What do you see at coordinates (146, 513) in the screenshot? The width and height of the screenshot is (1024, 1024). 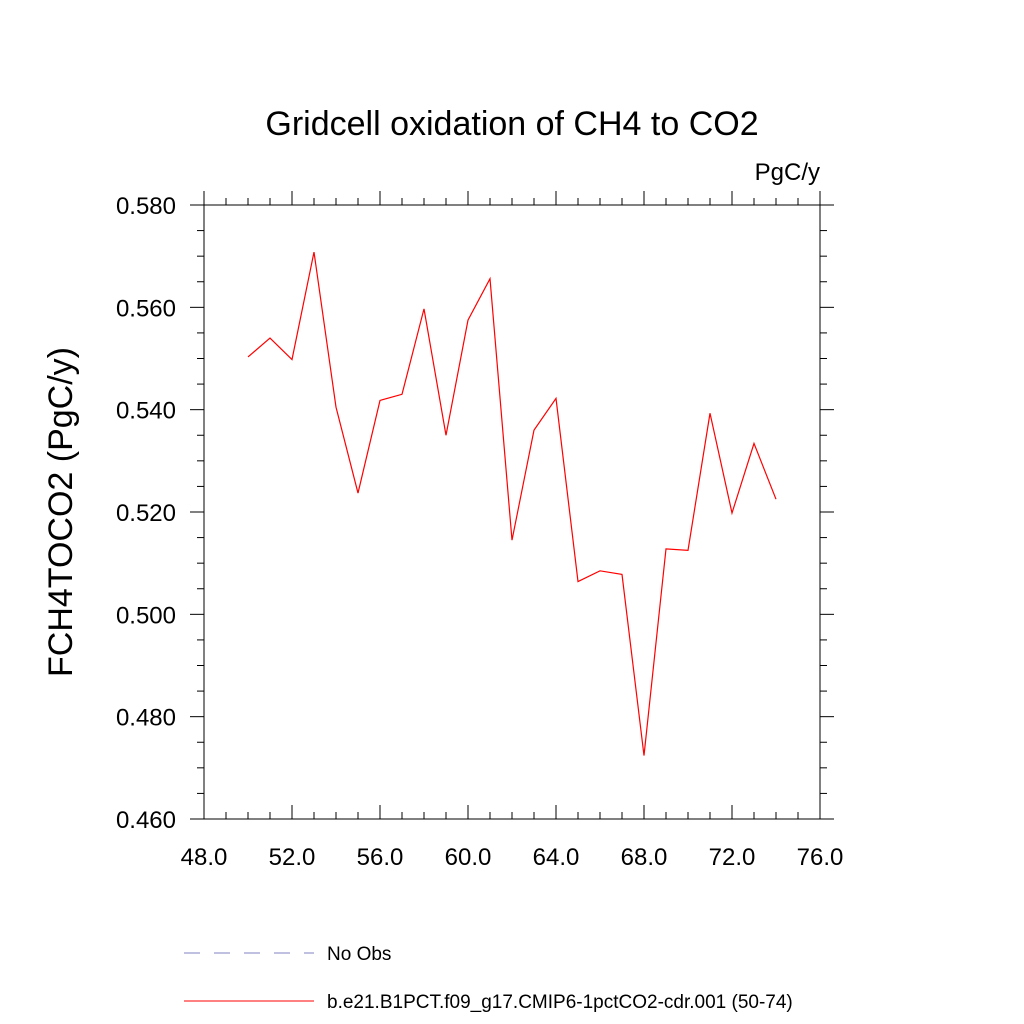 I see `y-tick-label: 0.520` at bounding box center [146, 513].